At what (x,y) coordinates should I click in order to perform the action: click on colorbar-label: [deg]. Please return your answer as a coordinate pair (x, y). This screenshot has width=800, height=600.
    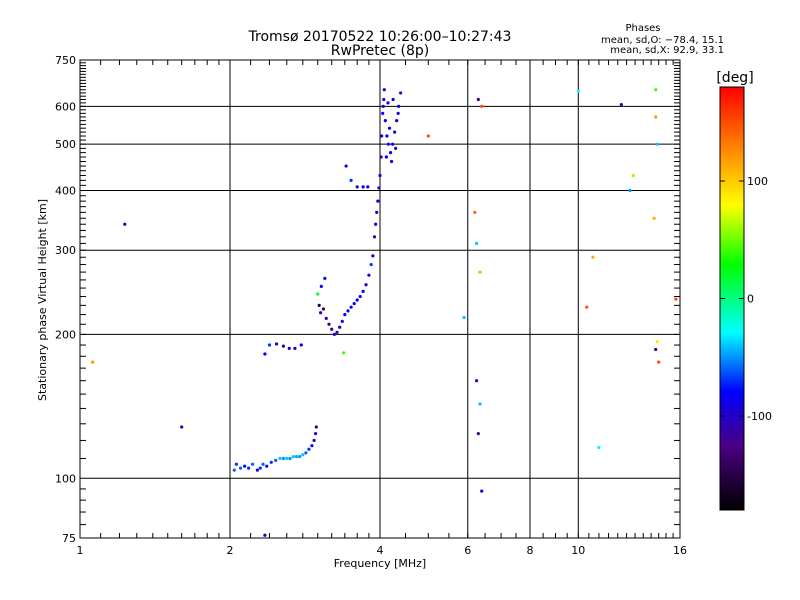
    Looking at the image, I should click on (734, 78).